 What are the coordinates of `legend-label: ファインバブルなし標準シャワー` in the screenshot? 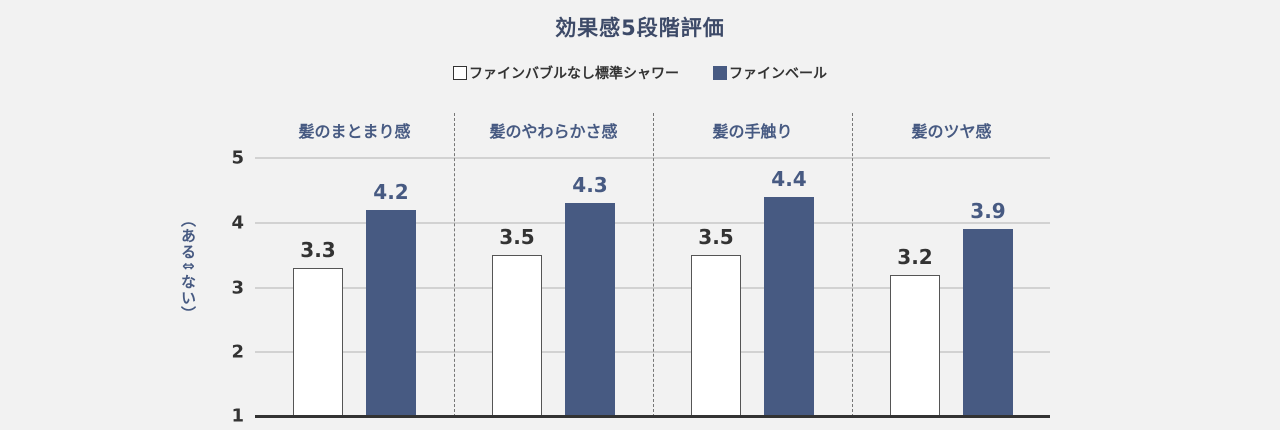 It's located at (574, 74).